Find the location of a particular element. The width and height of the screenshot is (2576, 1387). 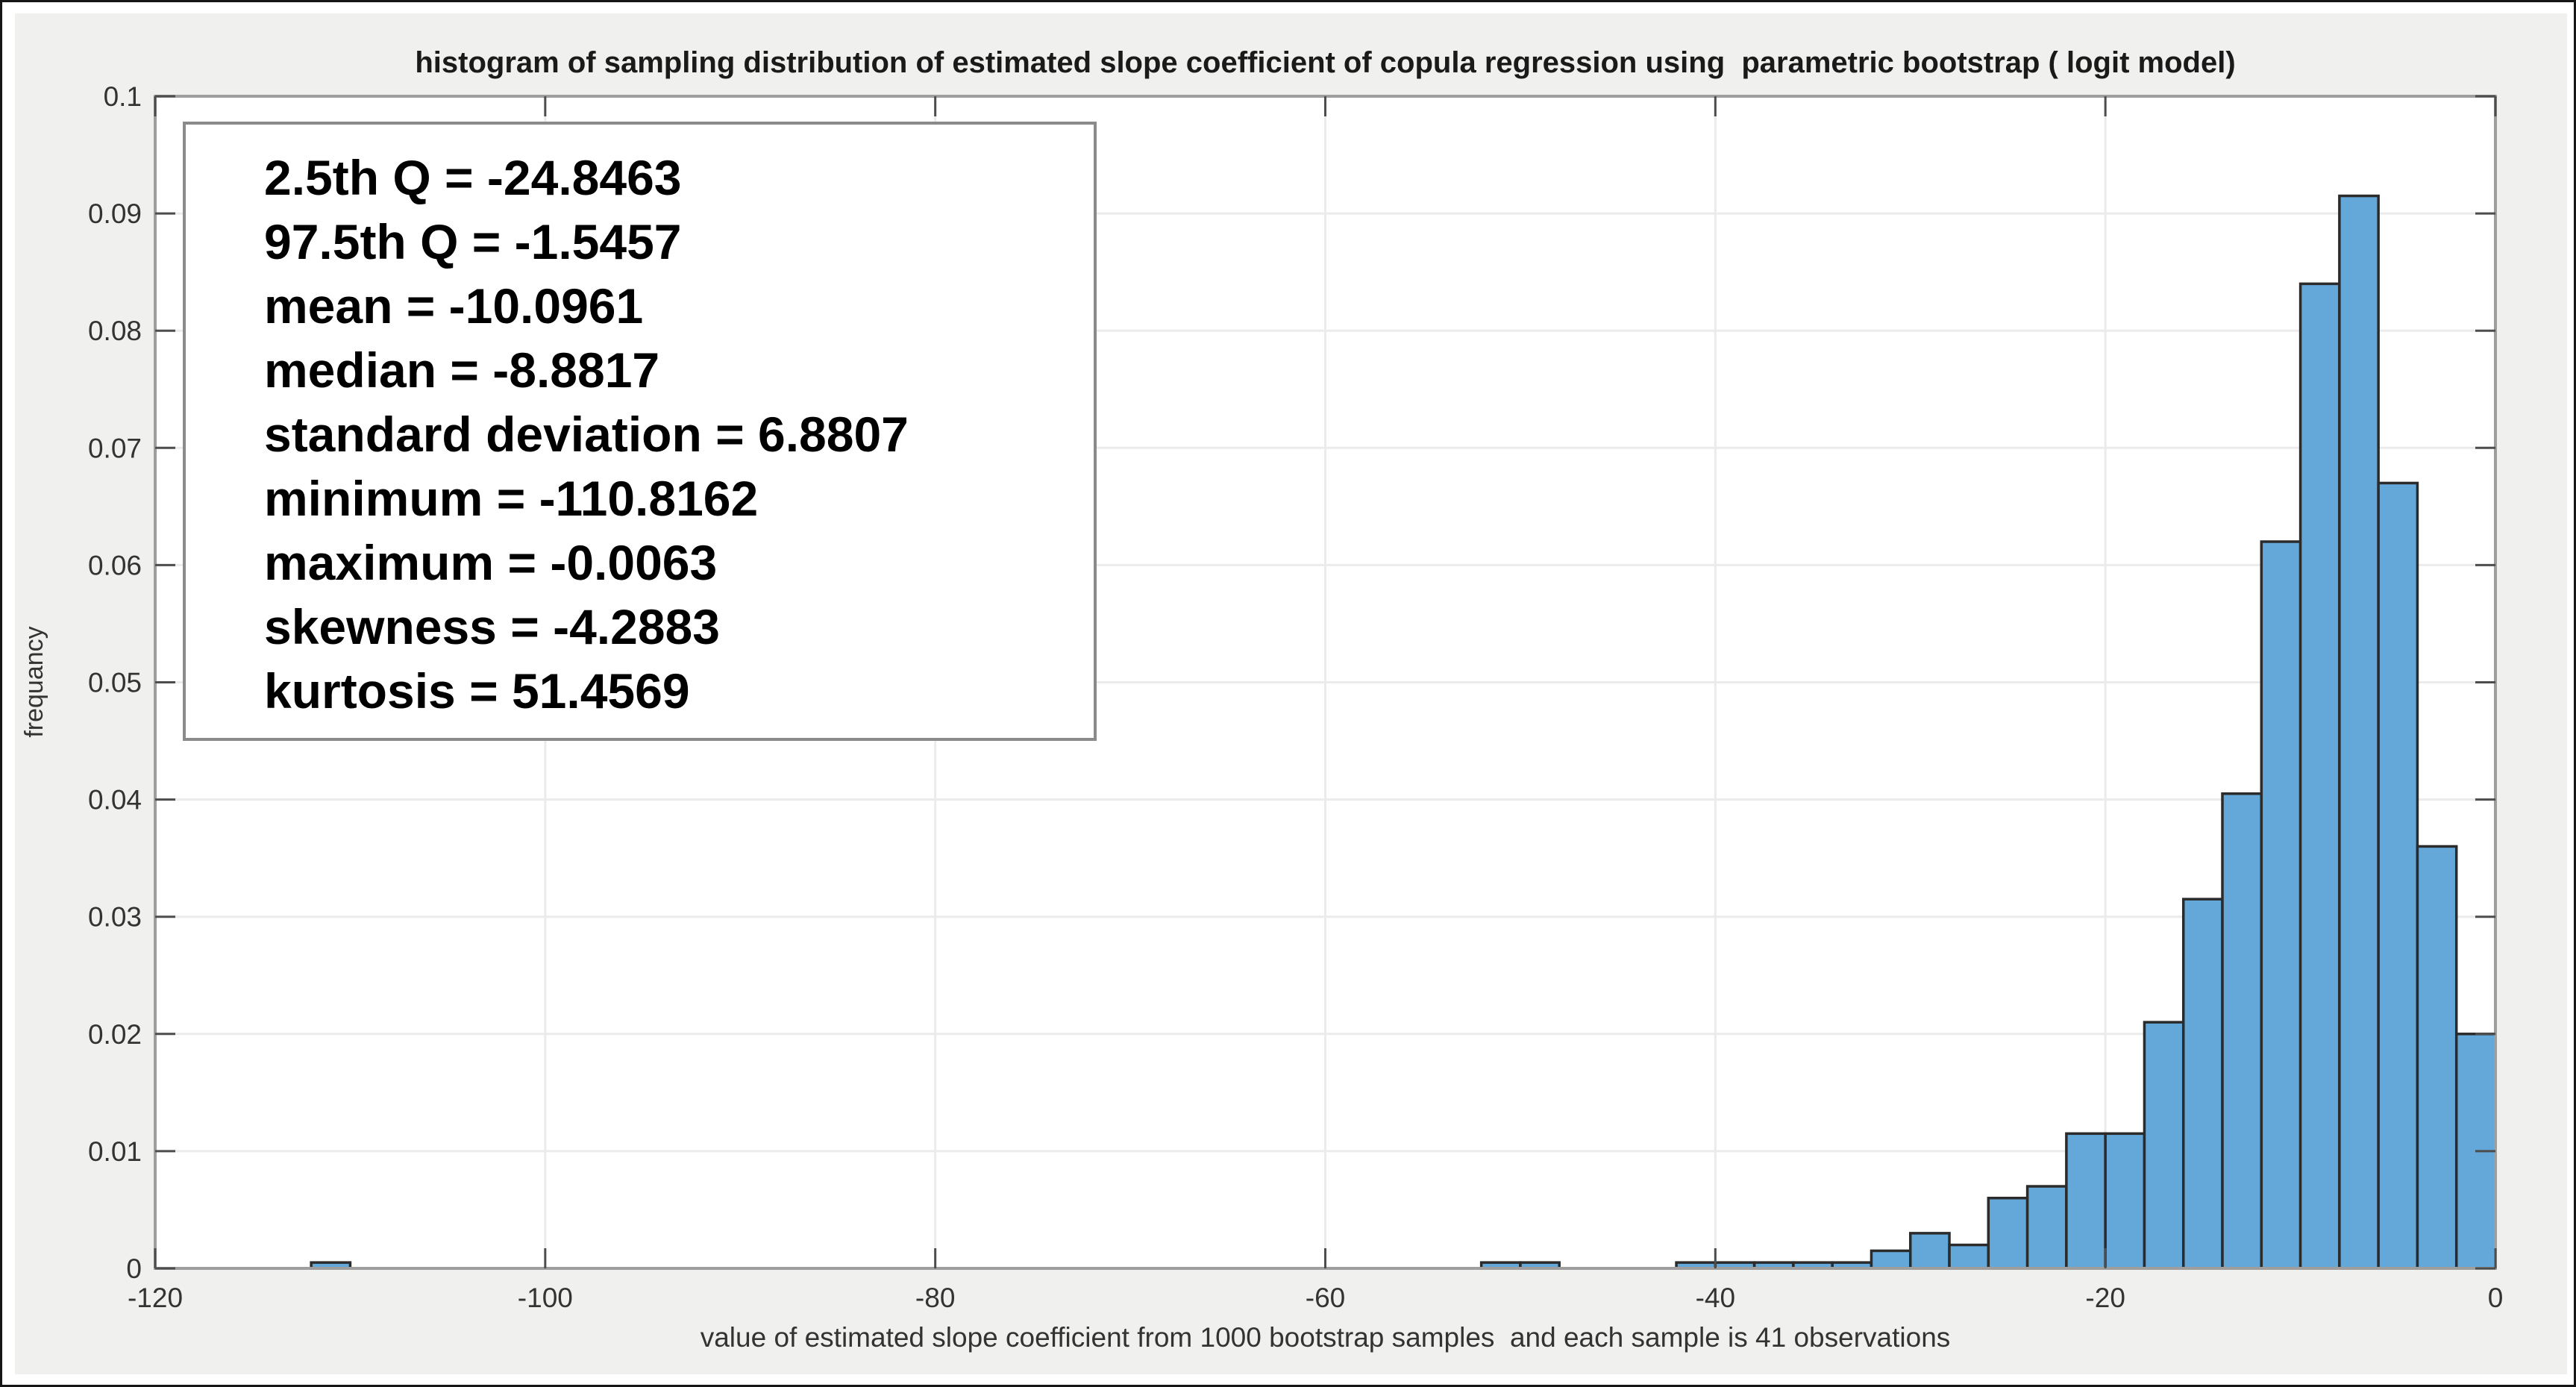

x-tick-label: -60 is located at coordinates (1325, 1298).